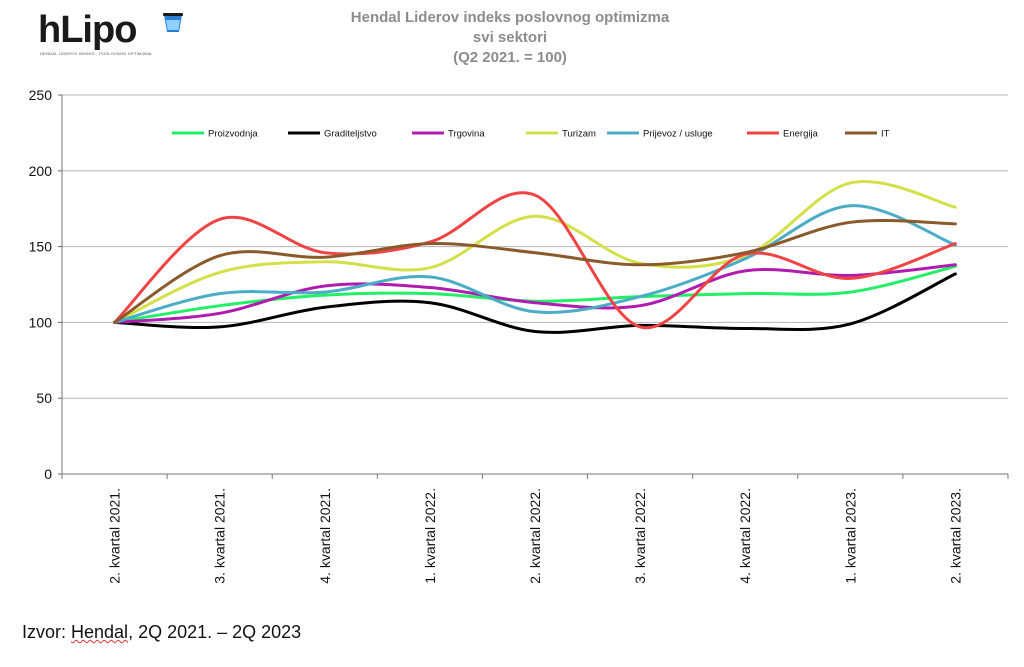 The image size is (1024, 667). Describe the element at coordinates (41, 171) in the screenshot. I see `y-tick-label: 200` at that location.